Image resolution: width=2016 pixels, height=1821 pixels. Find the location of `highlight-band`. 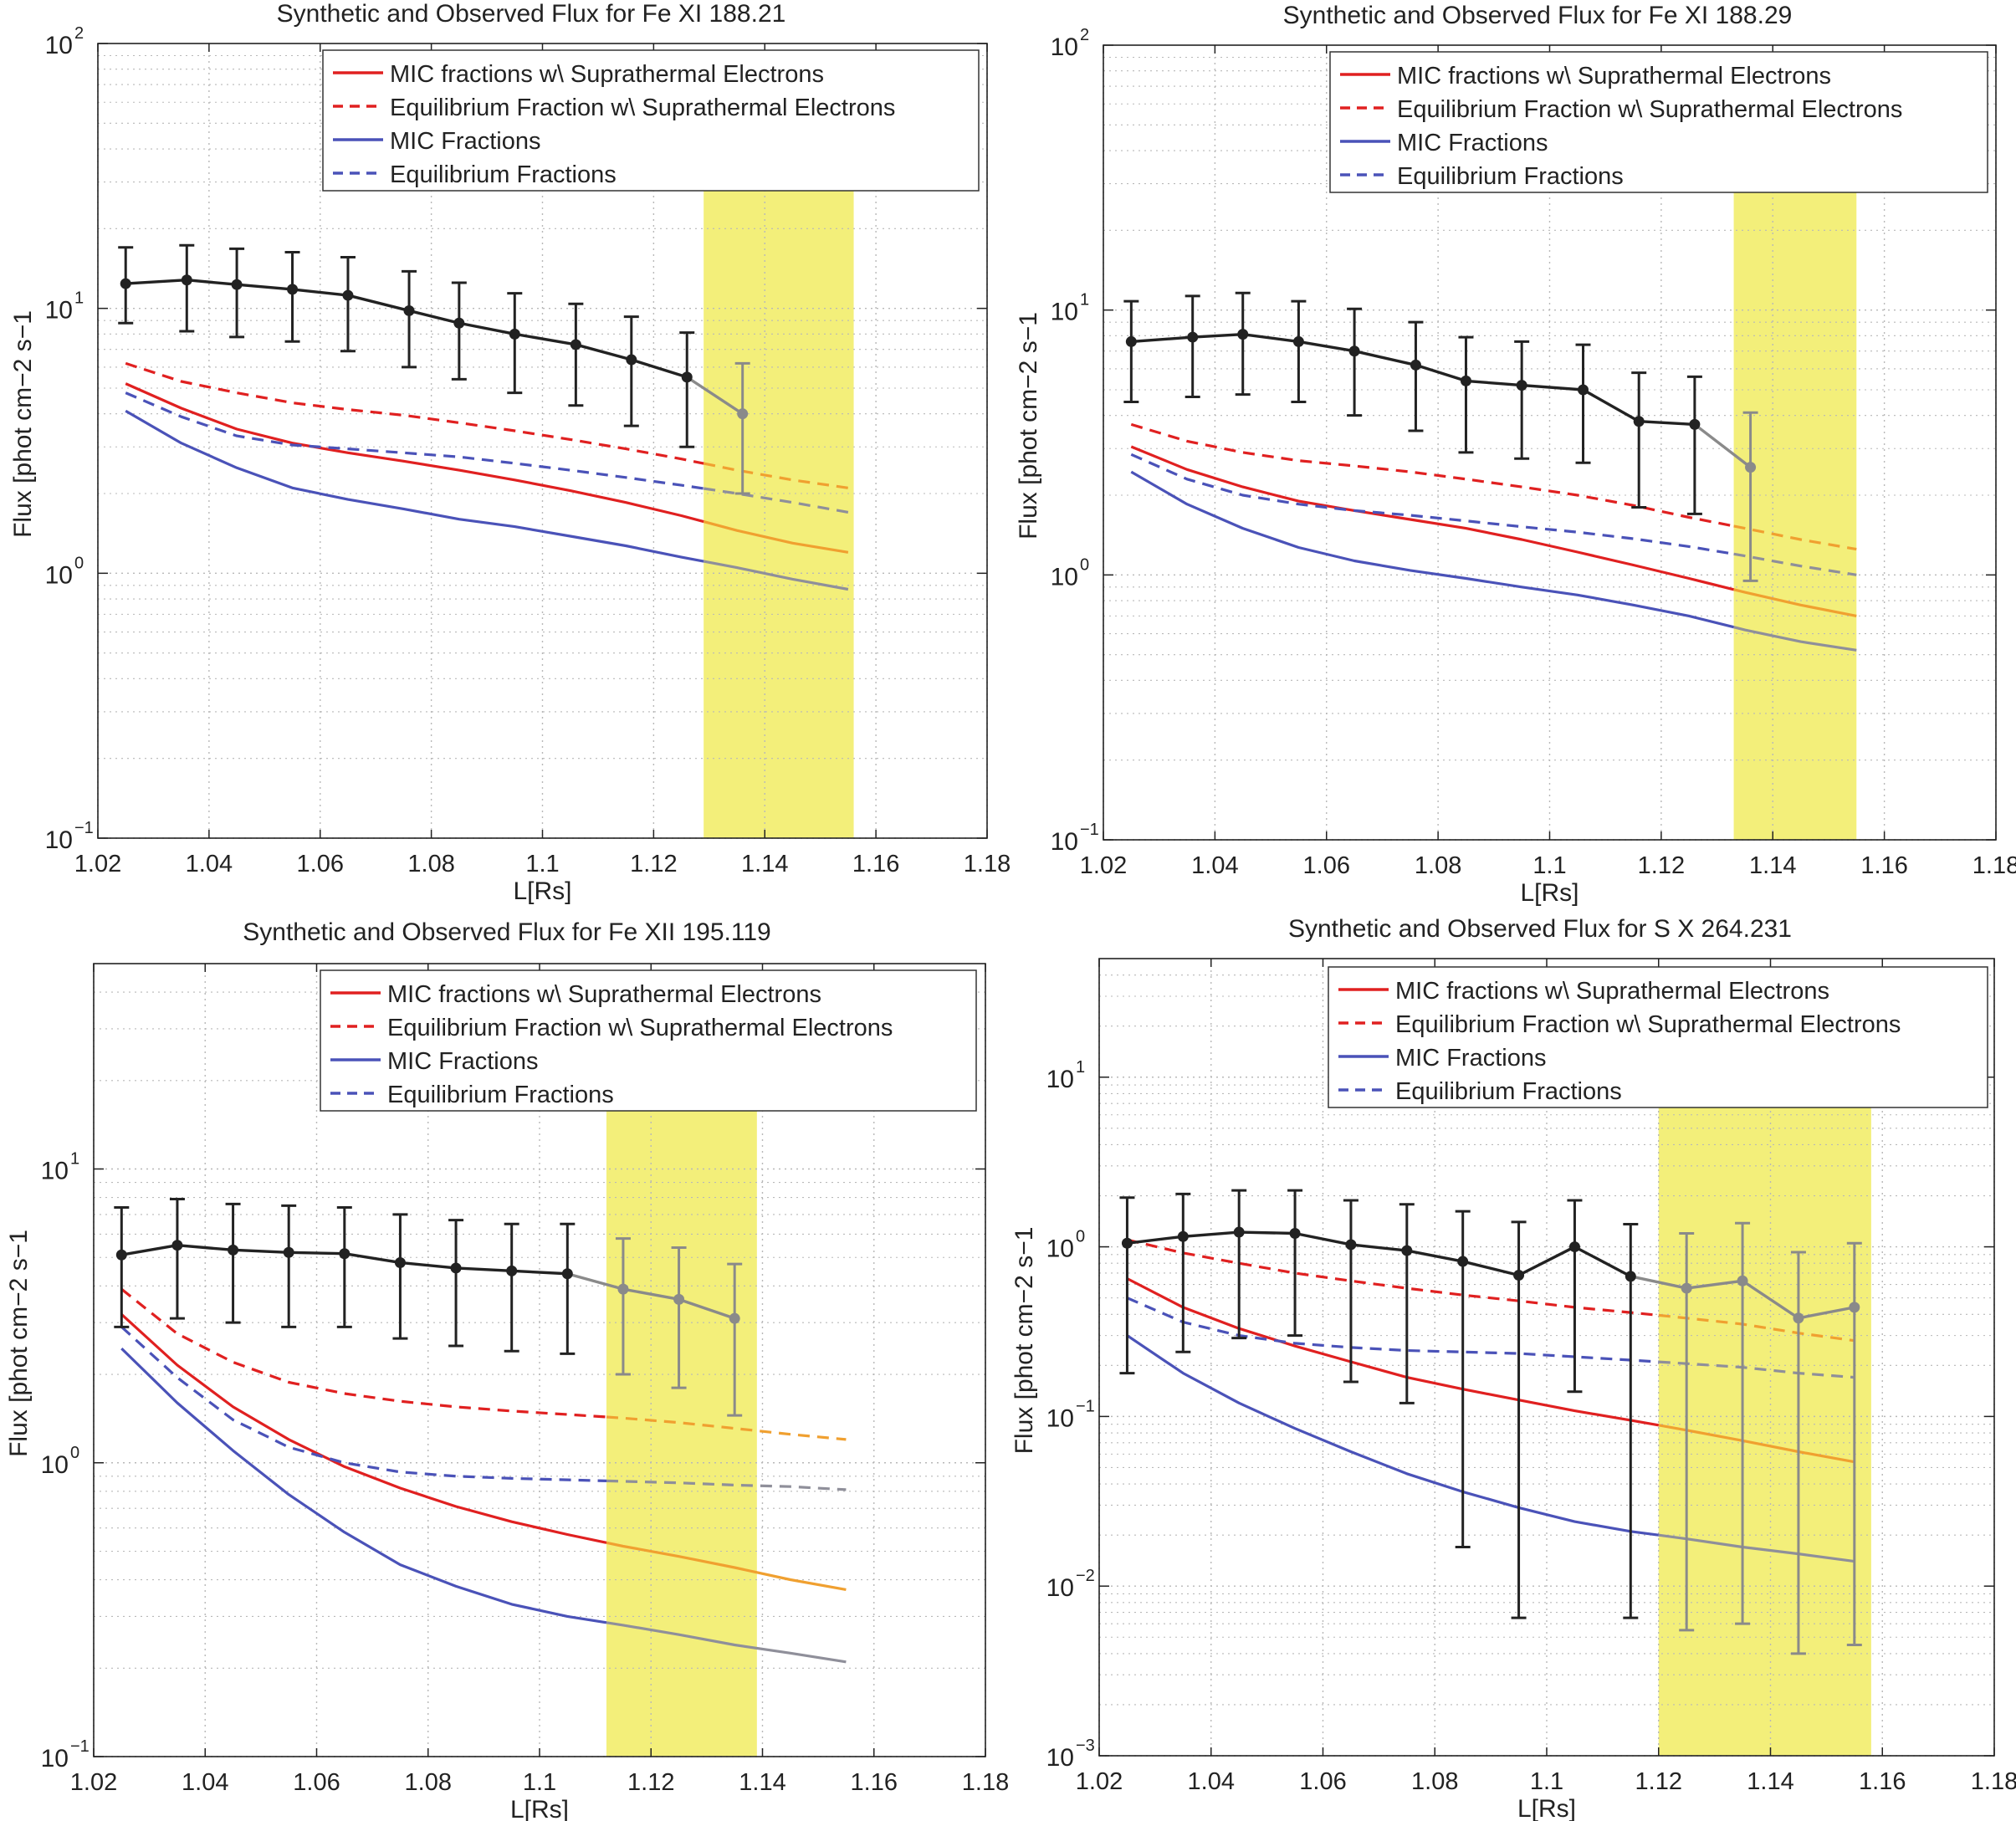

highlight-band is located at coordinates (779, 514).